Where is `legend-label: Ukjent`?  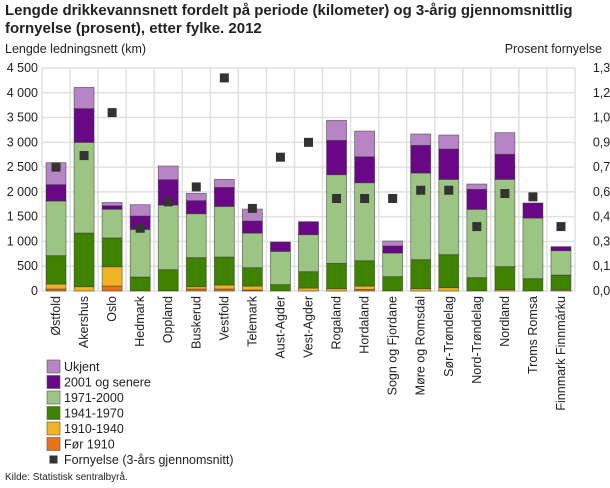 legend-label: Ukjent is located at coordinates (82, 367).